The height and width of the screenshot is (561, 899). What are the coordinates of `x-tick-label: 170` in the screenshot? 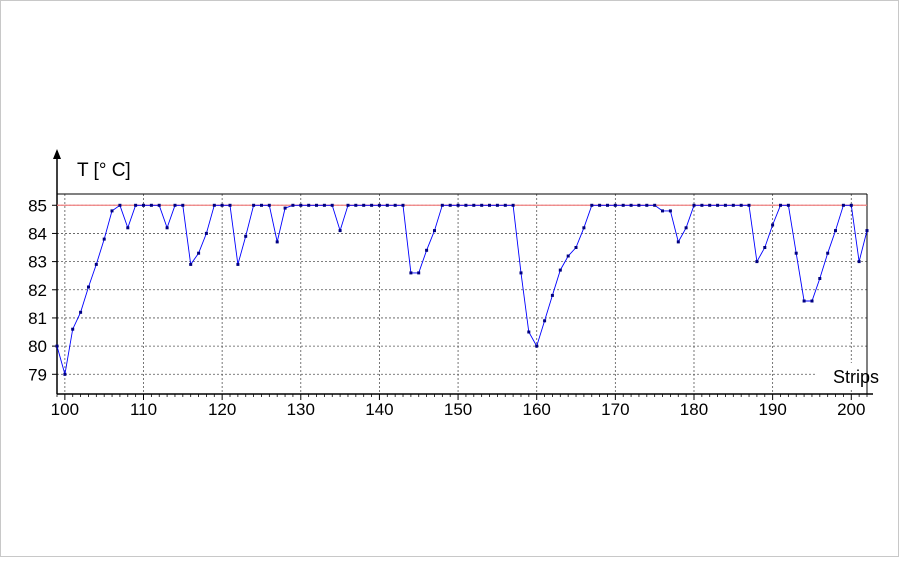 It's located at (615, 409).